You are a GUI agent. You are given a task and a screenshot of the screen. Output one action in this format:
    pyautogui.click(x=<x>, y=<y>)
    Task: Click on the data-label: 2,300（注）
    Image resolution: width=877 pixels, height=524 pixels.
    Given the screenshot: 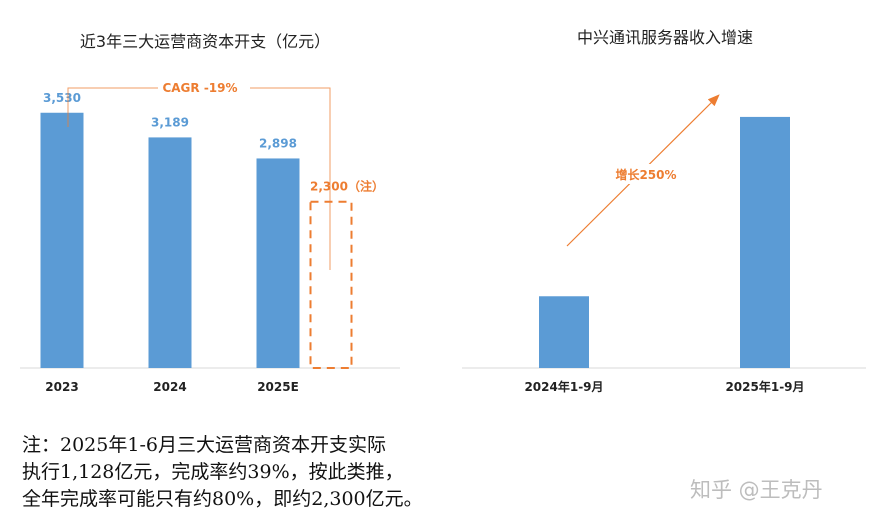 What is the action you would take?
    pyautogui.click(x=347, y=186)
    